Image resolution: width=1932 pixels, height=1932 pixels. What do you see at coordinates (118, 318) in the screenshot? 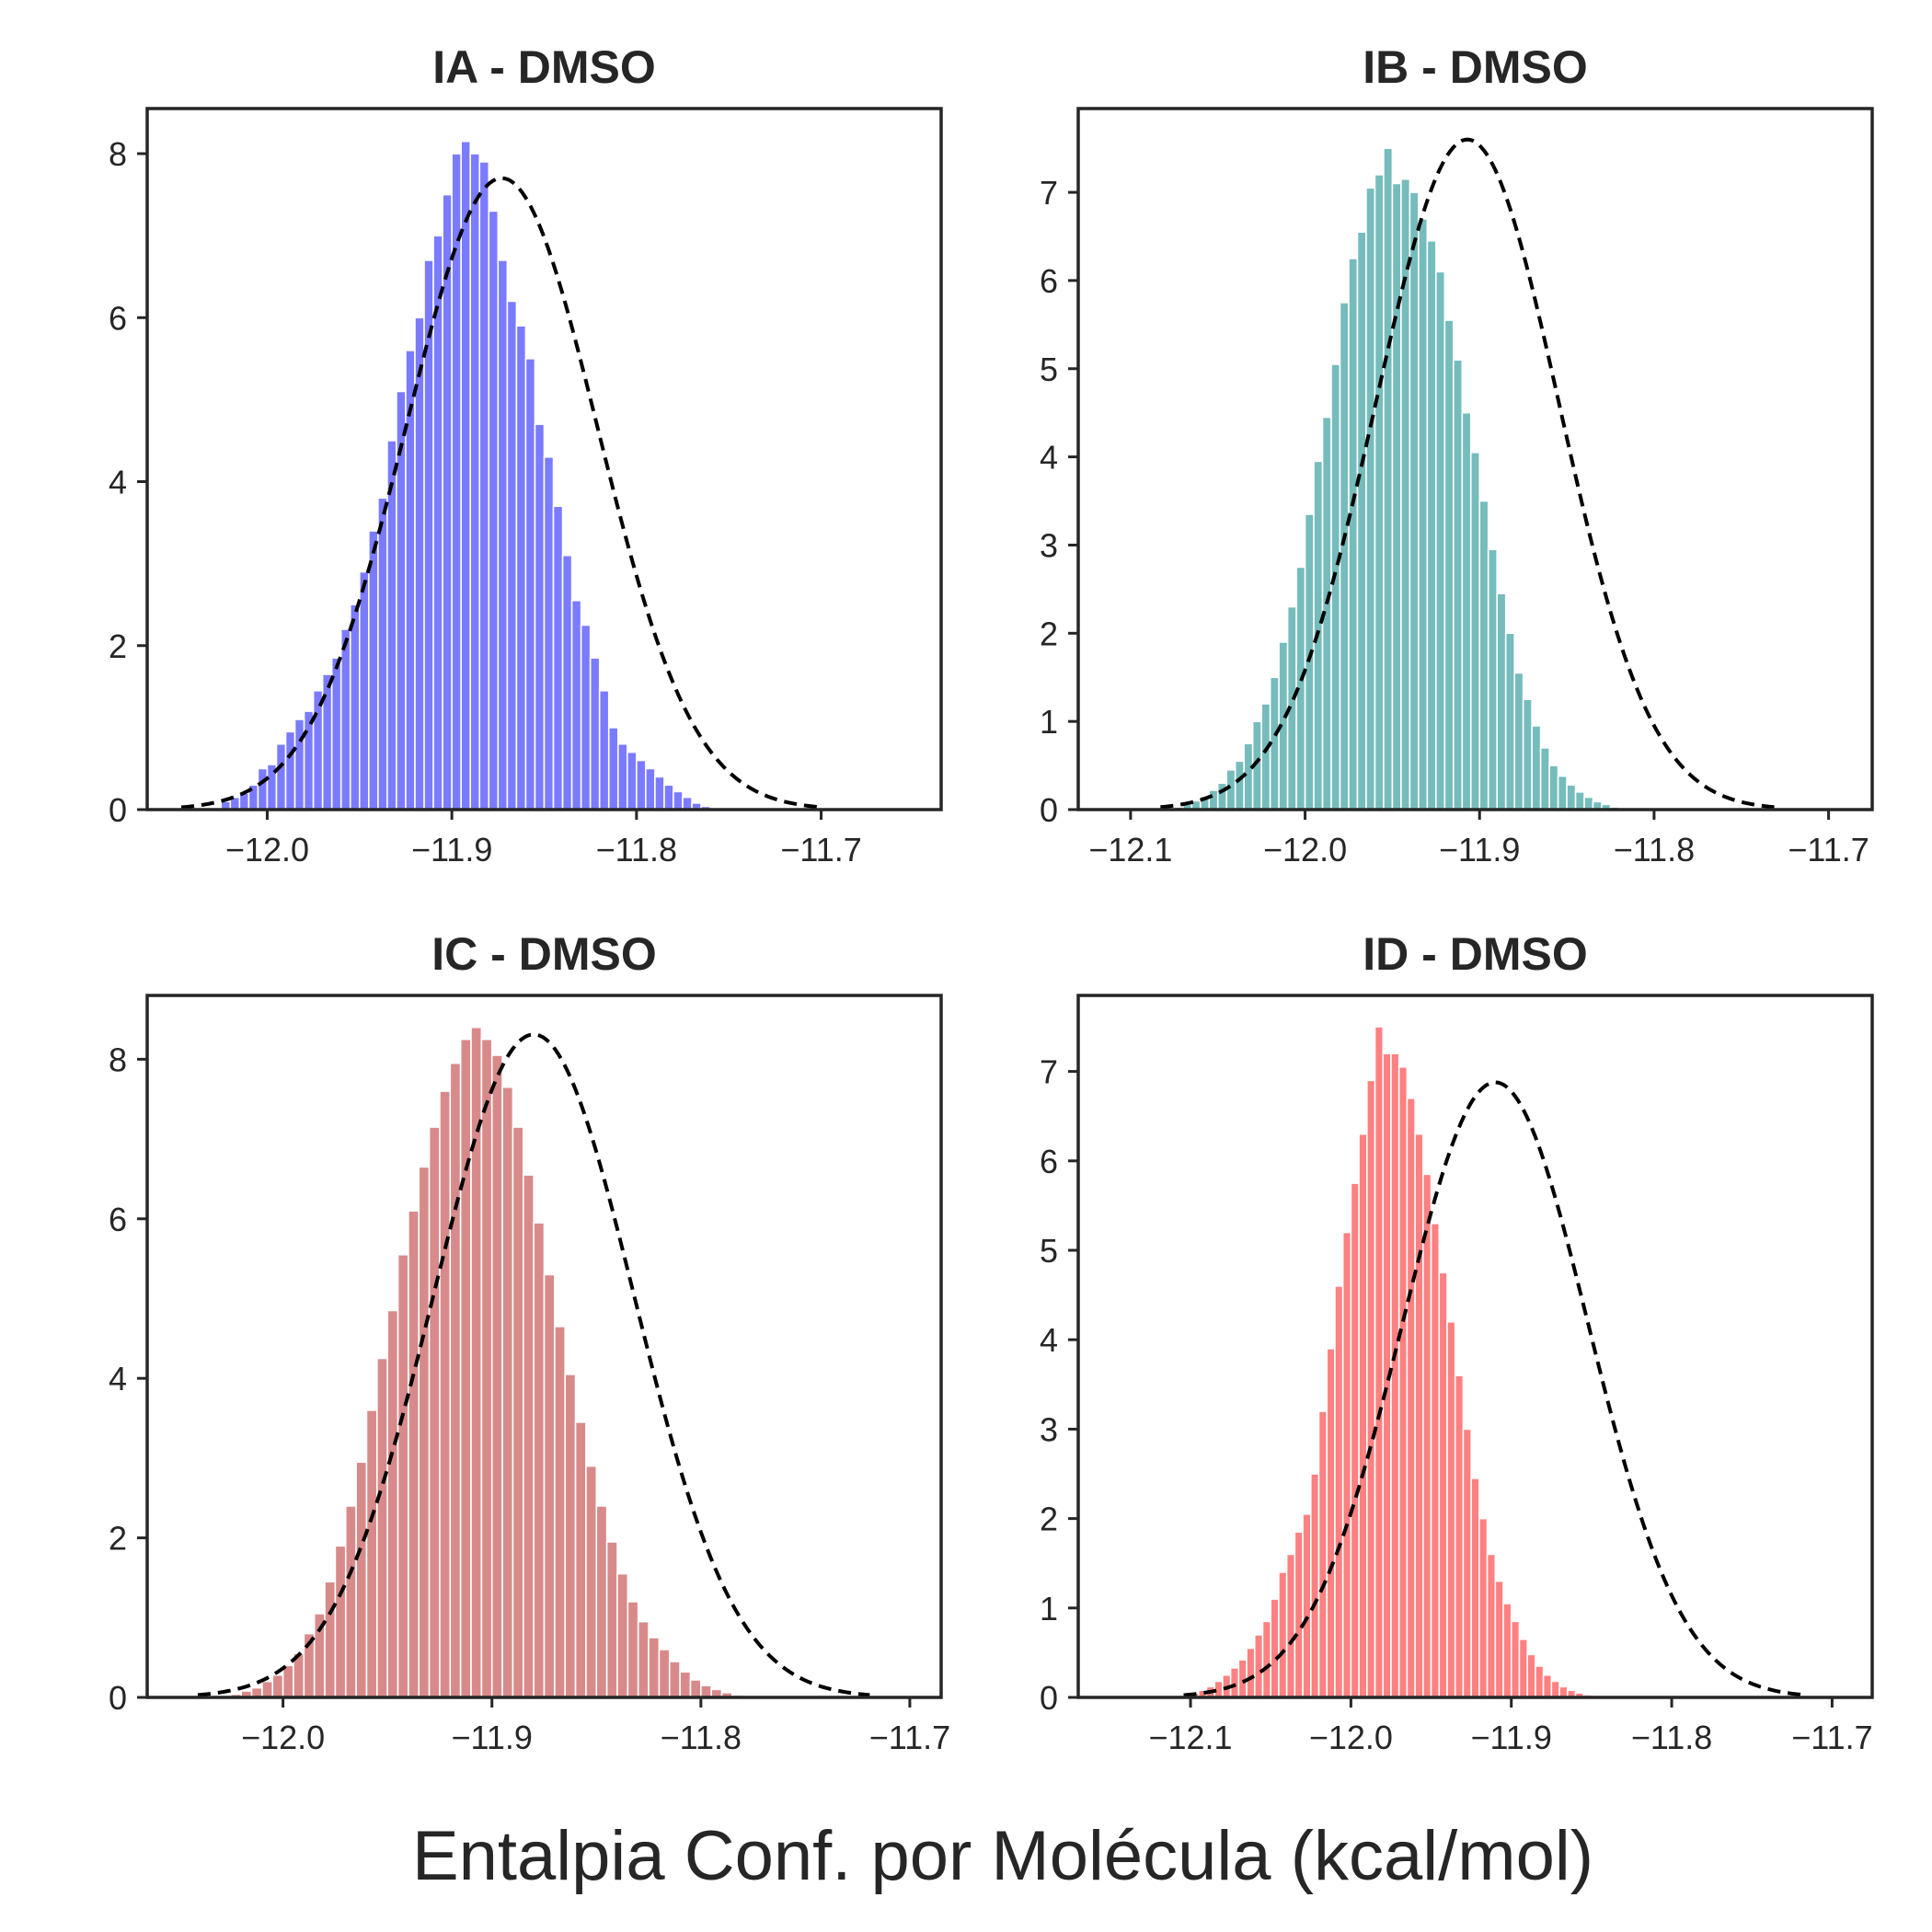
I see `y-tick-label: 6` at bounding box center [118, 318].